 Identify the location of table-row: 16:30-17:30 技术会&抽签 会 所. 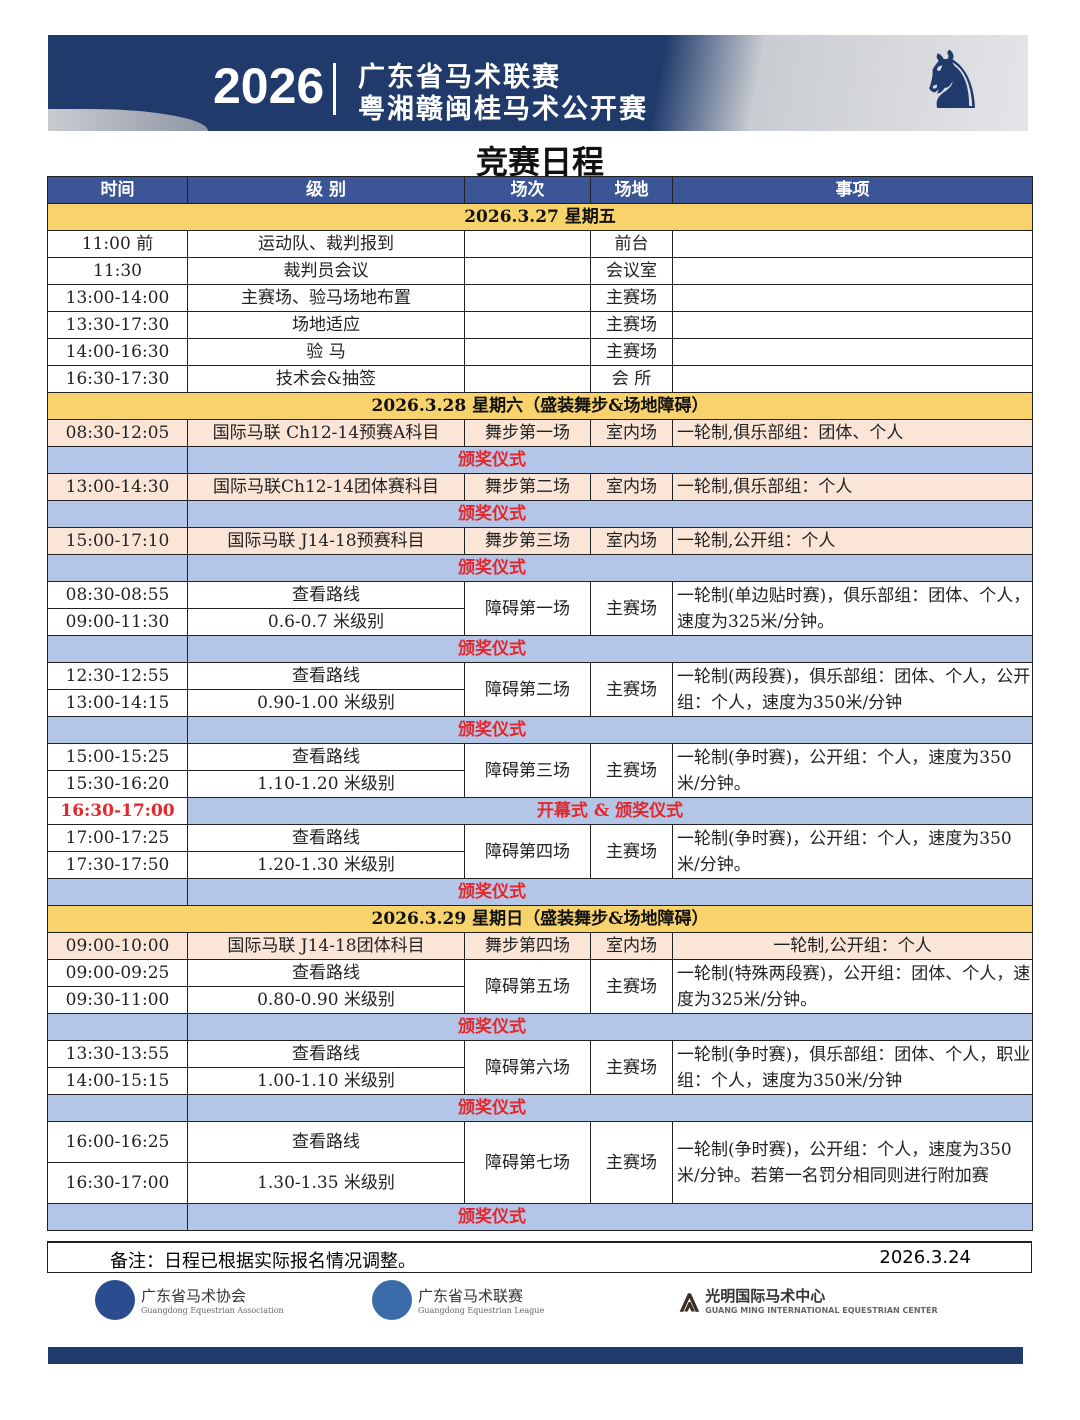
(540, 379).